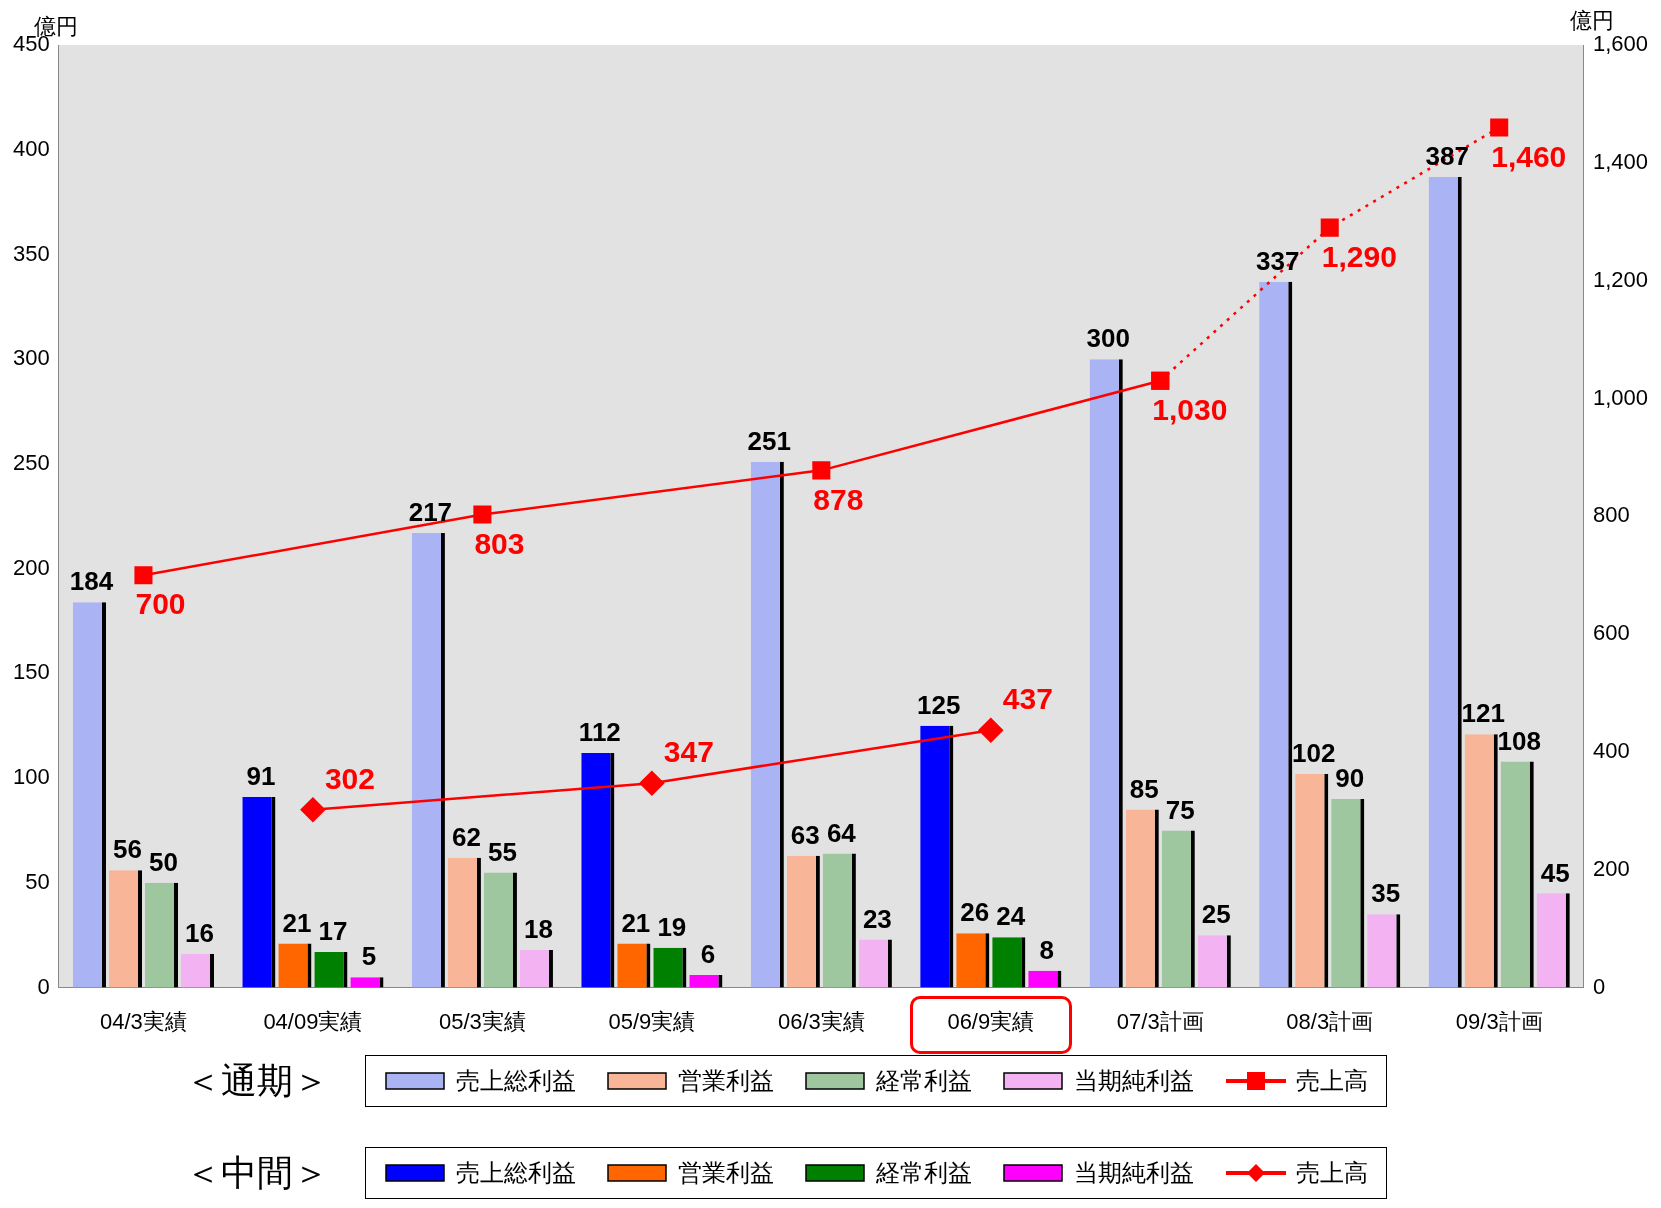 The height and width of the screenshot is (1208, 1661). What do you see at coordinates (1180, 809) in the screenshot?
I see `data-label: 75` at bounding box center [1180, 809].